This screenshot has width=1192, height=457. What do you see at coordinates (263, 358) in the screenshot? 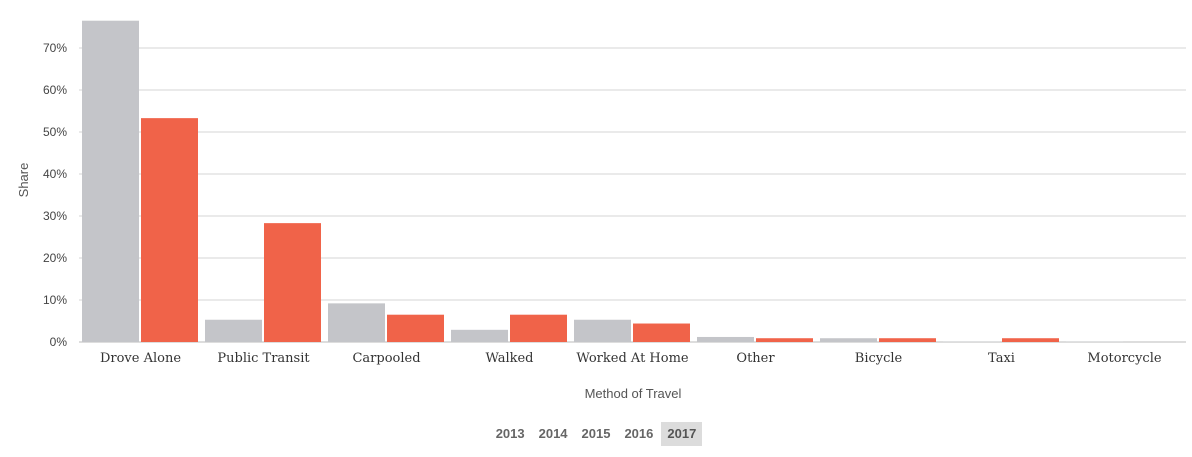
I see `x-tick-label: Public Transit` at bounding box center [263, 358].